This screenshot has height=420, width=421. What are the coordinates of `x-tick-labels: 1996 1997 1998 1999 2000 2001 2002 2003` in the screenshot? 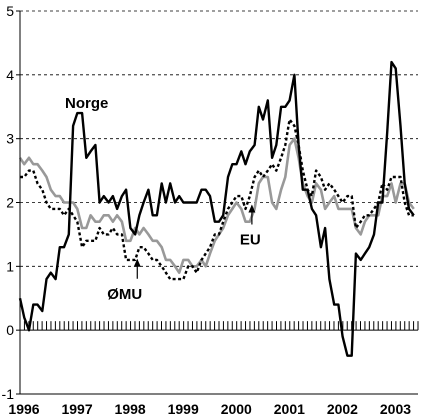 It's located at (209, 409).